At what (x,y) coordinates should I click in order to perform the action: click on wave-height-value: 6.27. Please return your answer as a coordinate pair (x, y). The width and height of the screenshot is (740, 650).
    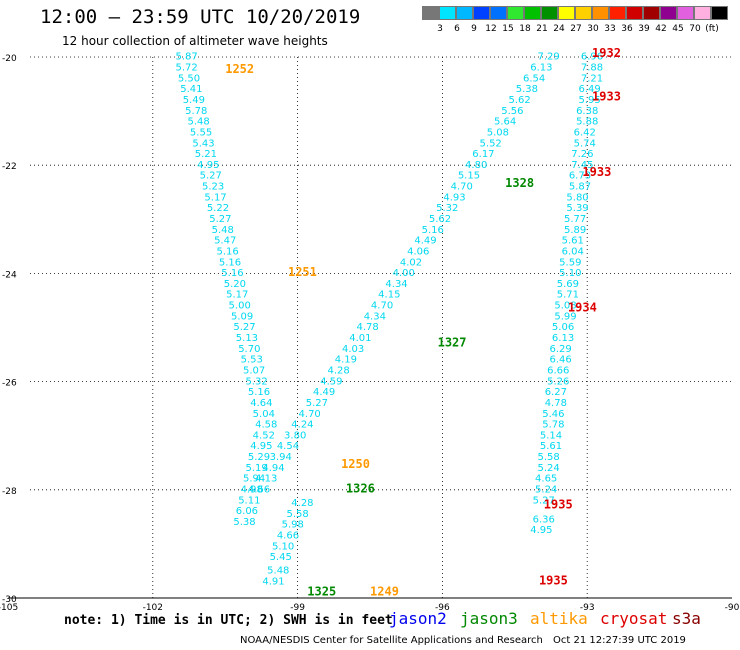
    Looking at the image, I should click on (556, 392).